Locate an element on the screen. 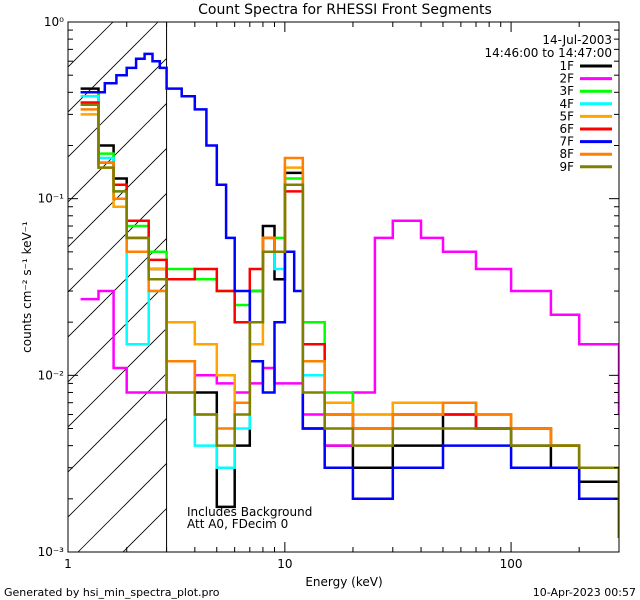 The width and height of the screenshot is (640, 600). legend-label-7F: 7F is located at coordinates (566, 142).